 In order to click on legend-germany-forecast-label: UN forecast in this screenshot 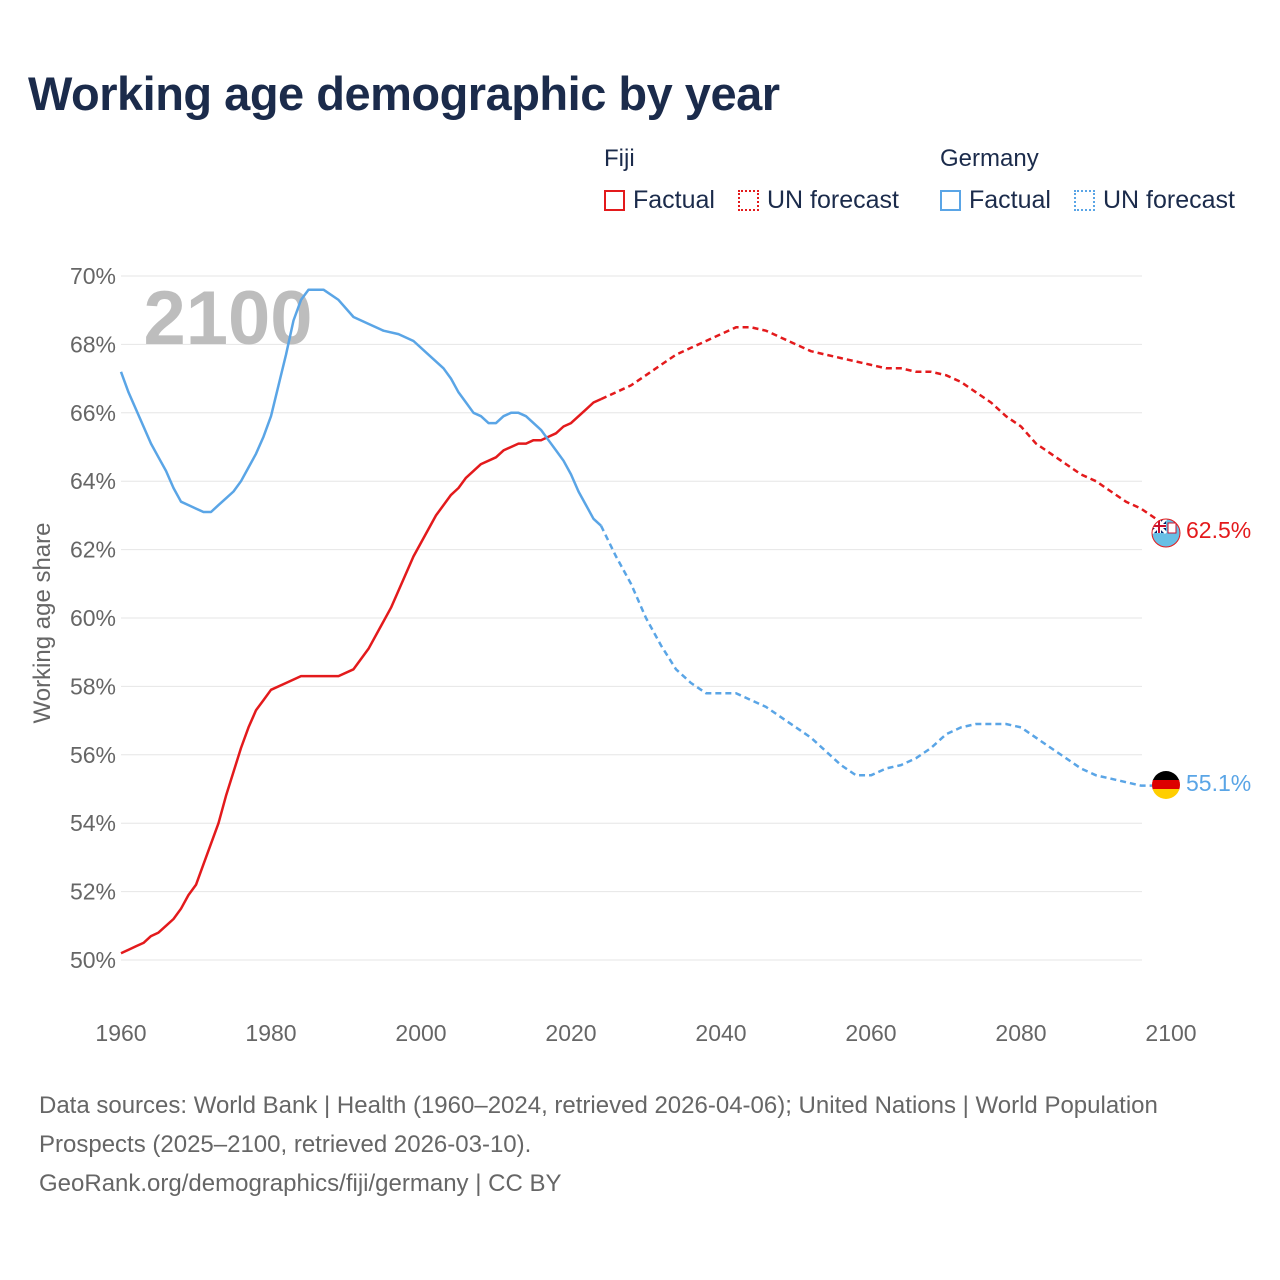, I will do `click(1169, 200)`.